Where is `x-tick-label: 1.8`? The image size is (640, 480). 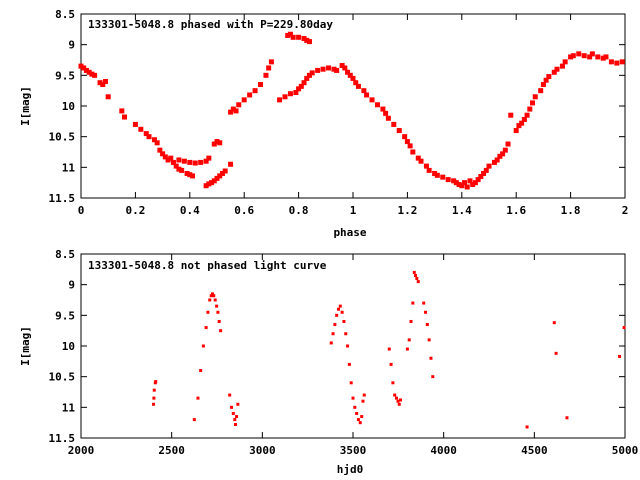 x-tick-label: 1.8 is located at coordinates (571, 210).